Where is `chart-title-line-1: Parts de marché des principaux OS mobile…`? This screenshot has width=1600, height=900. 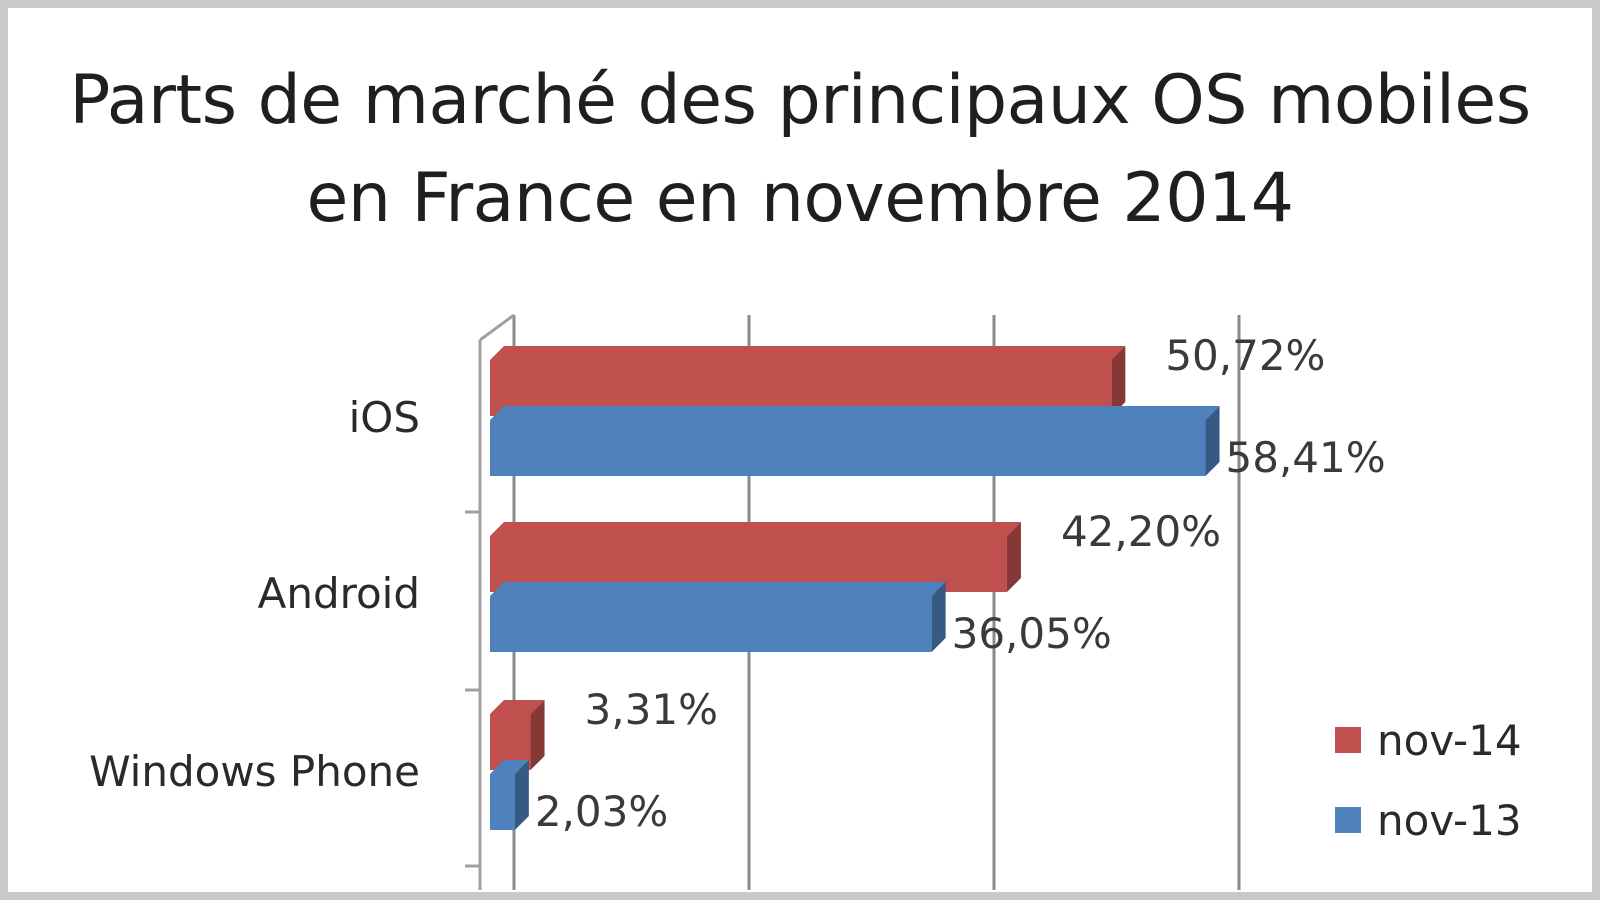
chart-title-line-1: Parts de marché des principaux OS mobile… is located at coordinates (800, 100).